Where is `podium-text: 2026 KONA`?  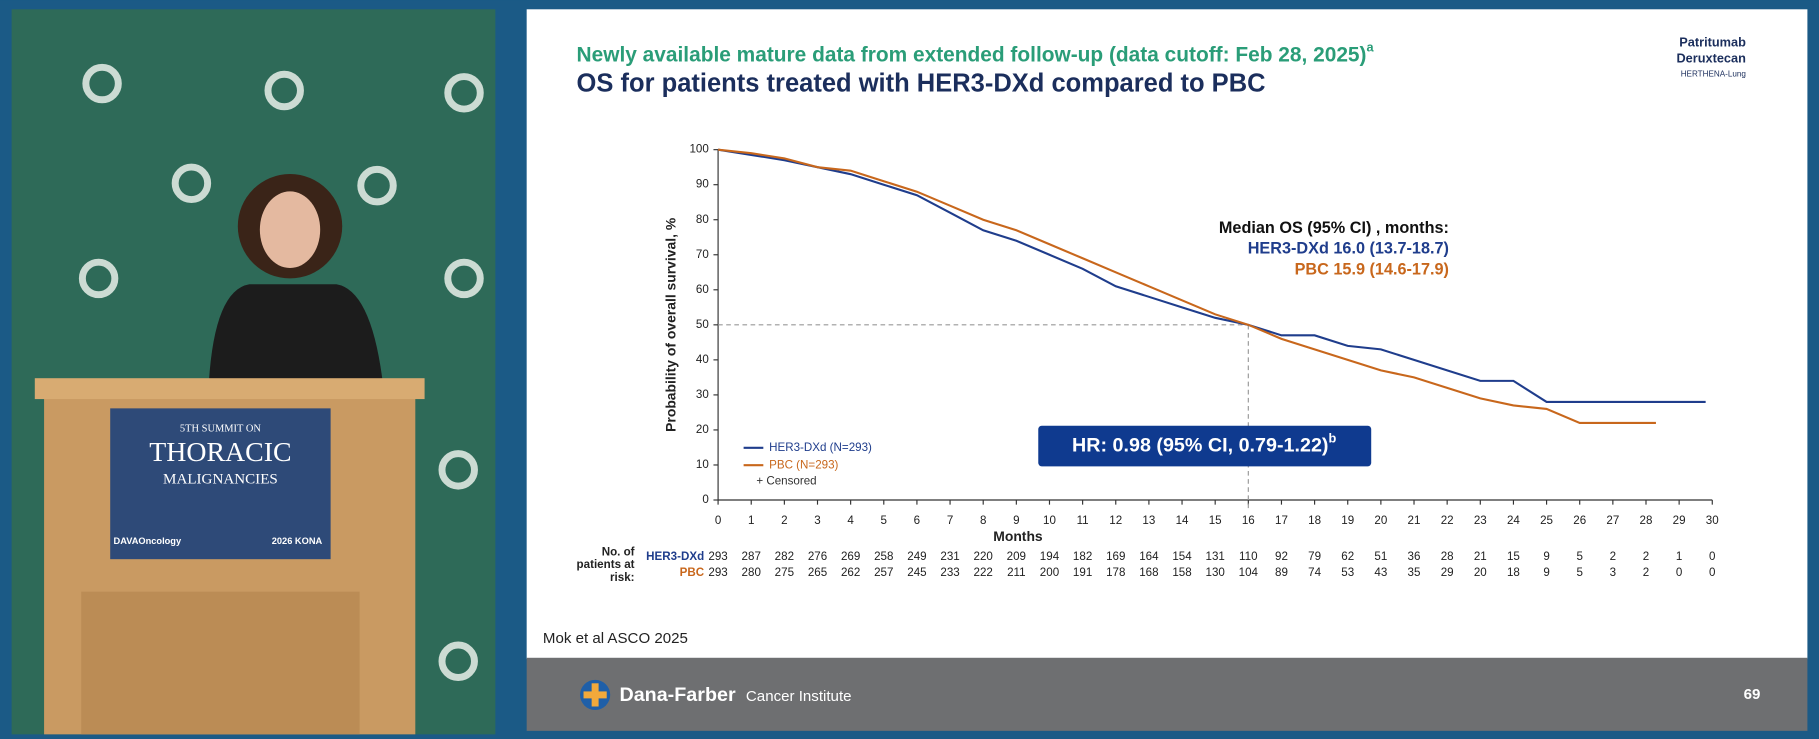
podium-text: 2026 KONA is located at coordinates (297, 541).